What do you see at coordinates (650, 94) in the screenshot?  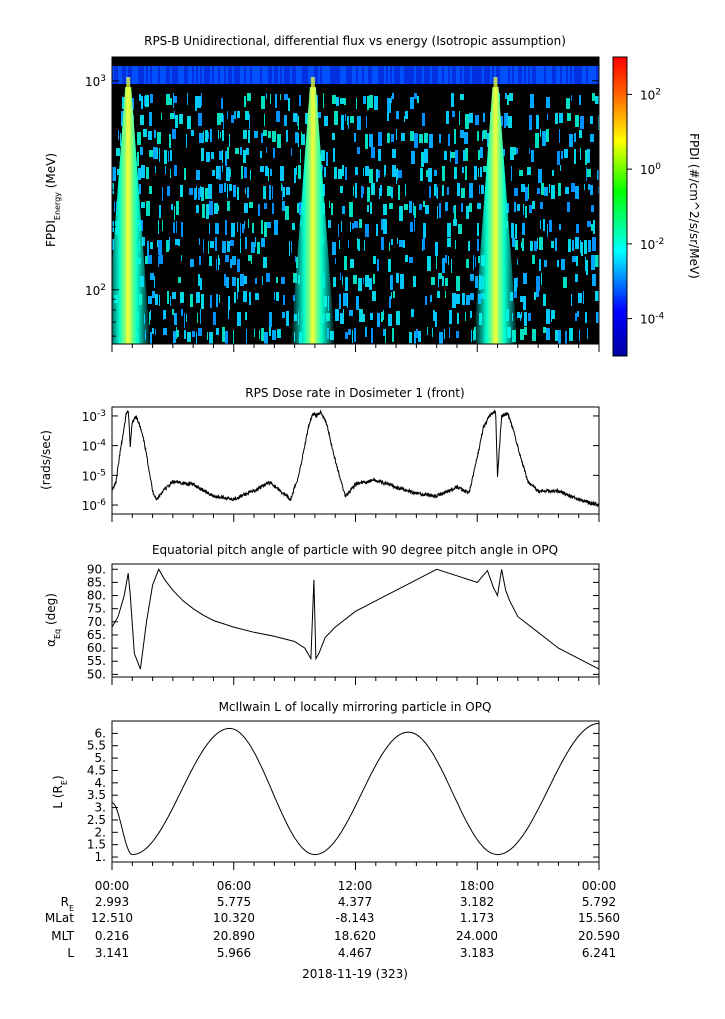 I see `colorbar-tick-label: 102` at bounding box center [650, 94].